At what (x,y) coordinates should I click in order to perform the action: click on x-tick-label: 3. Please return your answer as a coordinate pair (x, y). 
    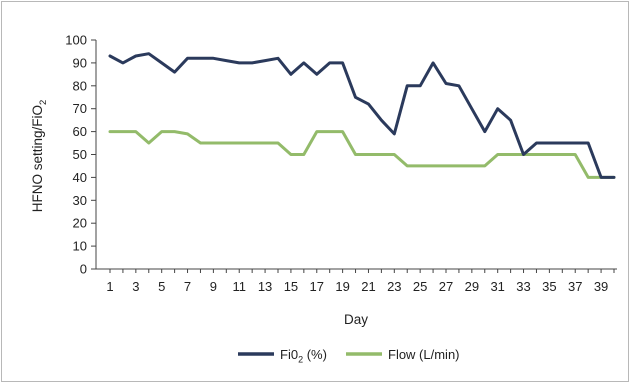
    Looking at the image, I should click on (135, 286).